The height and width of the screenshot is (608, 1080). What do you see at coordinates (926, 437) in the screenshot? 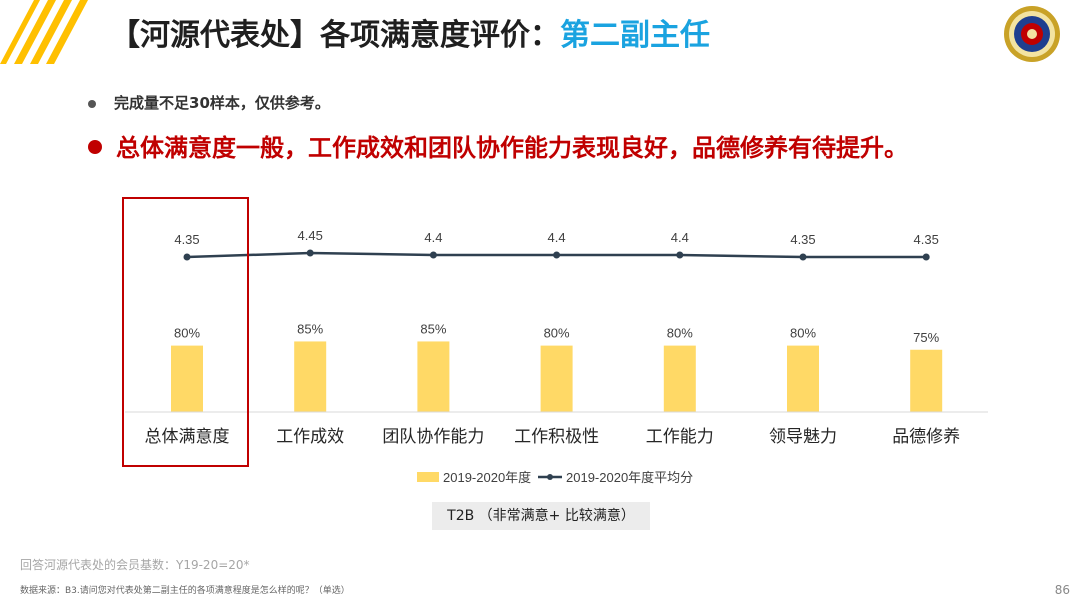
I see `category-label: 品德修养` at bounding box center [926, 437].